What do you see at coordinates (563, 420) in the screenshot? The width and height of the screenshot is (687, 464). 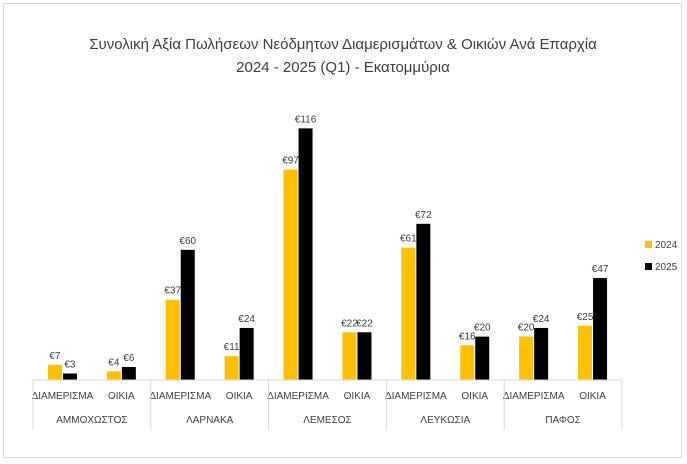 I see `group-tick-label: ΠΑΦΟΣ` at bounding box center [563, 420].